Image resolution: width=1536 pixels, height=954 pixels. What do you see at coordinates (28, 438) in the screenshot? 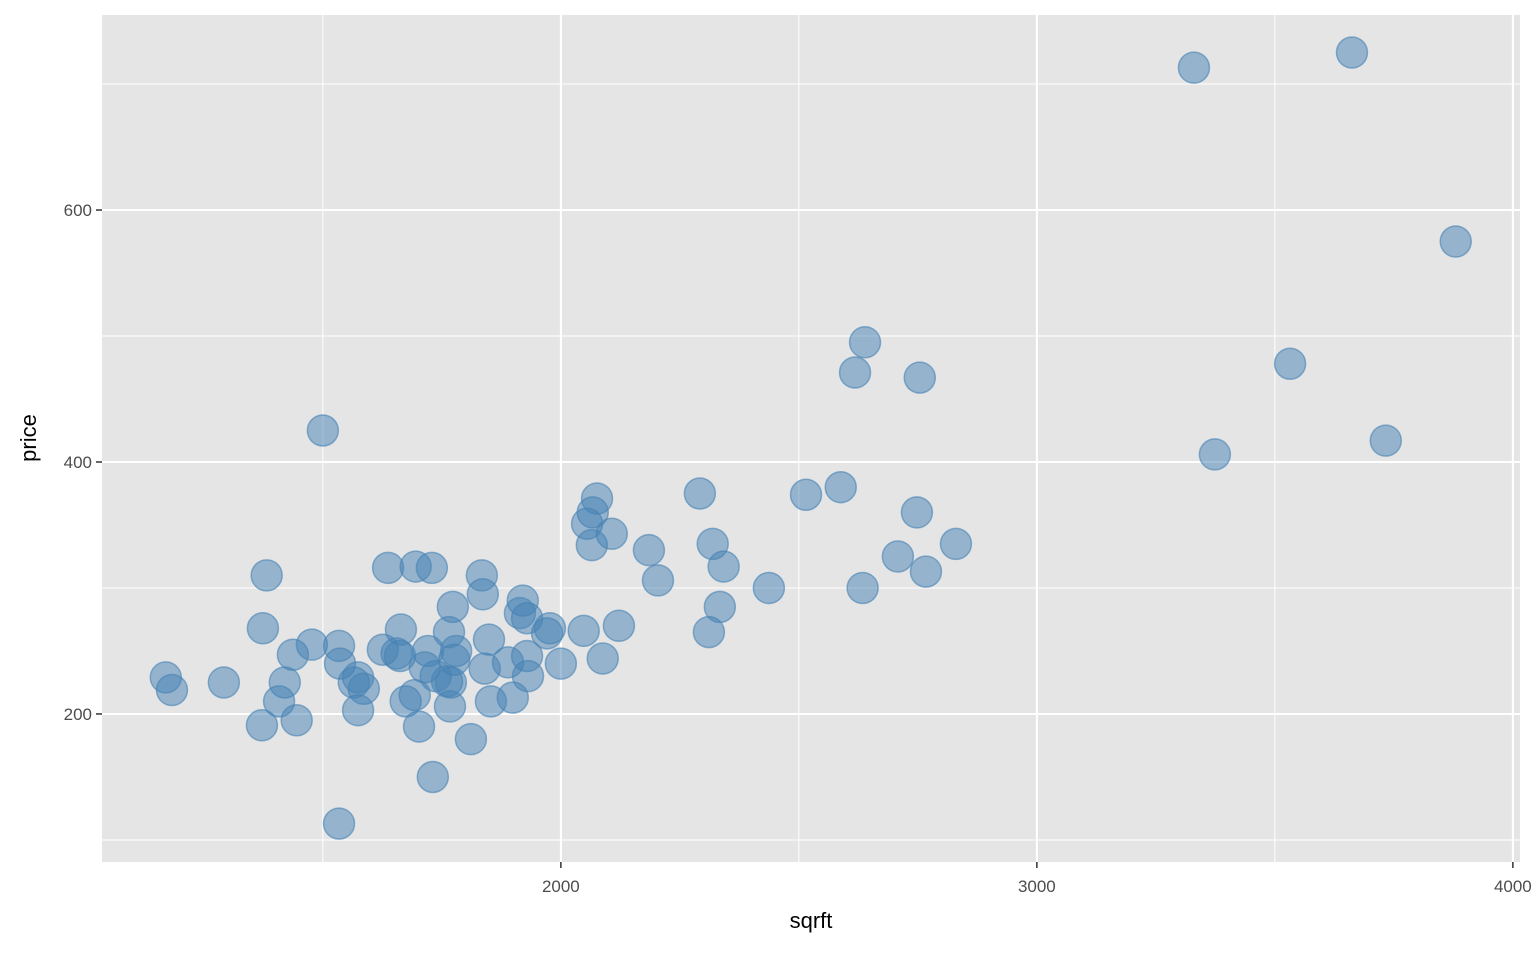
I see `y-axis-label: price` at bounding box center [28, 438].